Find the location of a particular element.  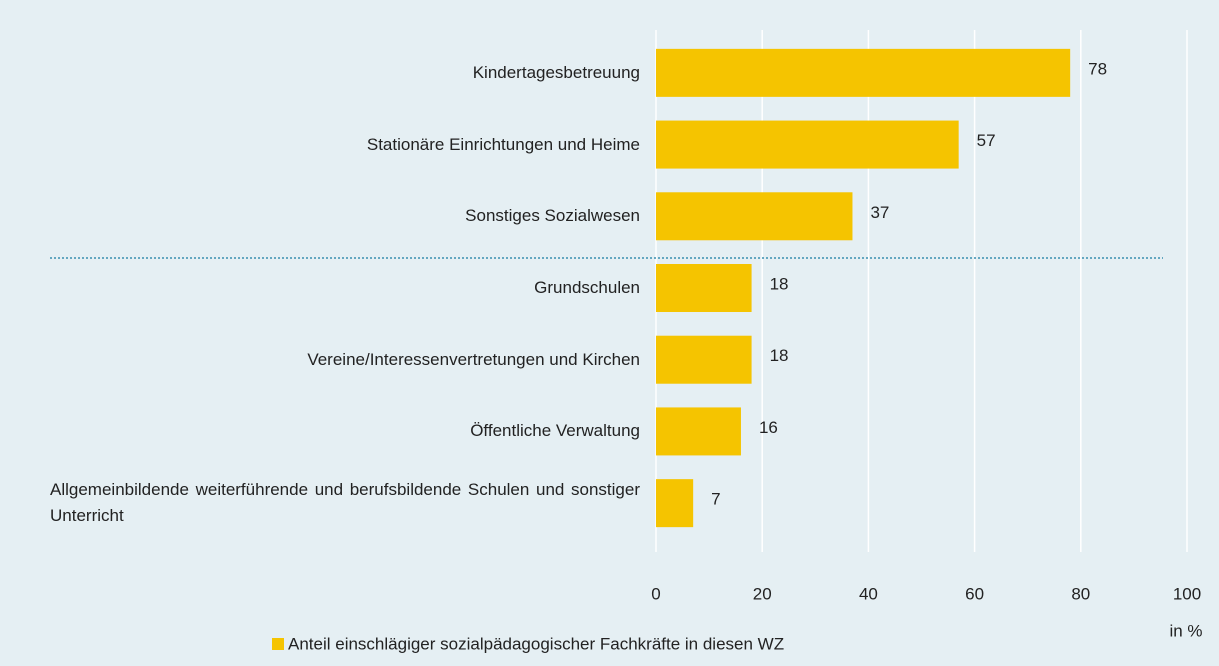

x-axis-label: in % is located at coordinates (1185, 630).